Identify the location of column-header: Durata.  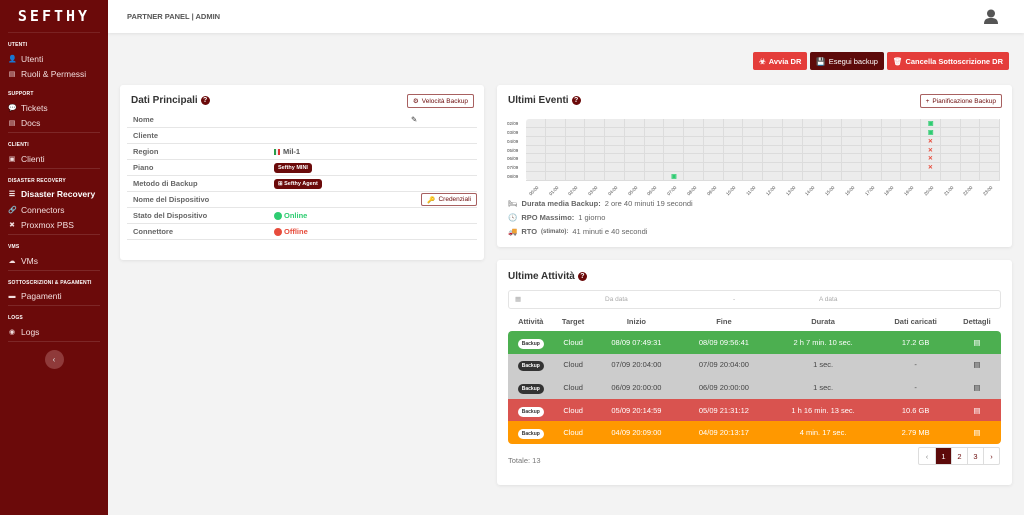
(823, 321).